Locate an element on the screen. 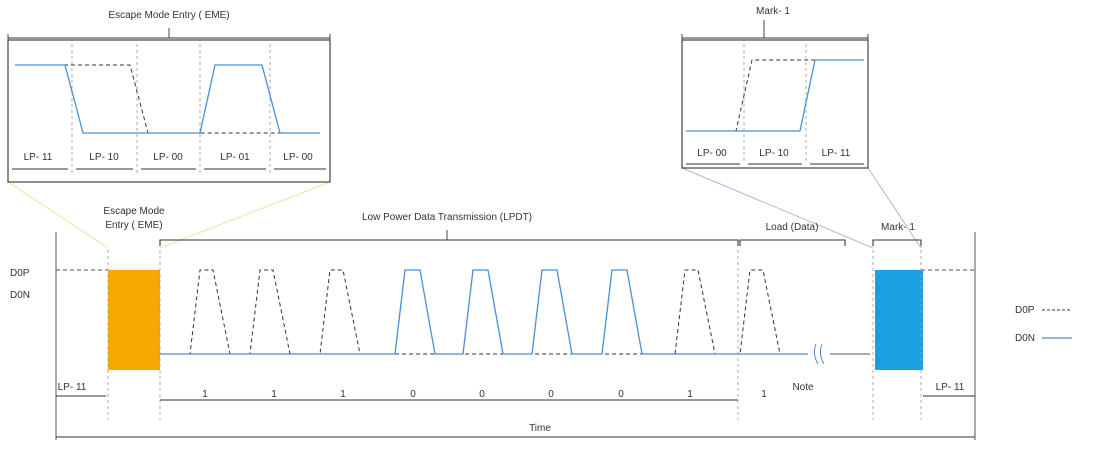  note-label: Note is located at coordinates (803, 387).